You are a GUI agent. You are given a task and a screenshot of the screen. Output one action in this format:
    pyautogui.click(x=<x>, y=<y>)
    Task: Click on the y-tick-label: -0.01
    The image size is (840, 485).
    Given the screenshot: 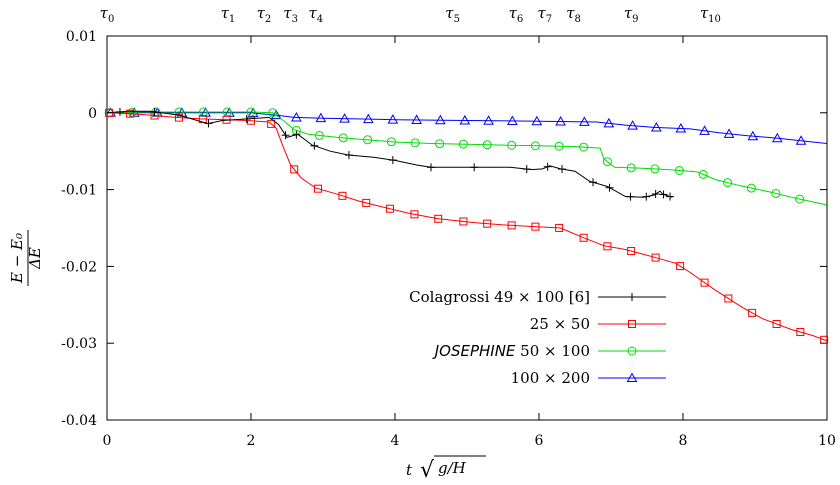 What is the action you would take?
    pyautogui.click(x=79, y=191)
    